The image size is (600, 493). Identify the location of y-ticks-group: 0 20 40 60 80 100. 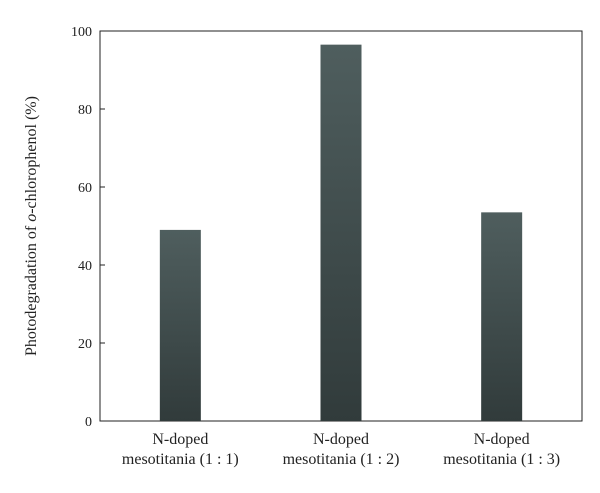
(88, 227).